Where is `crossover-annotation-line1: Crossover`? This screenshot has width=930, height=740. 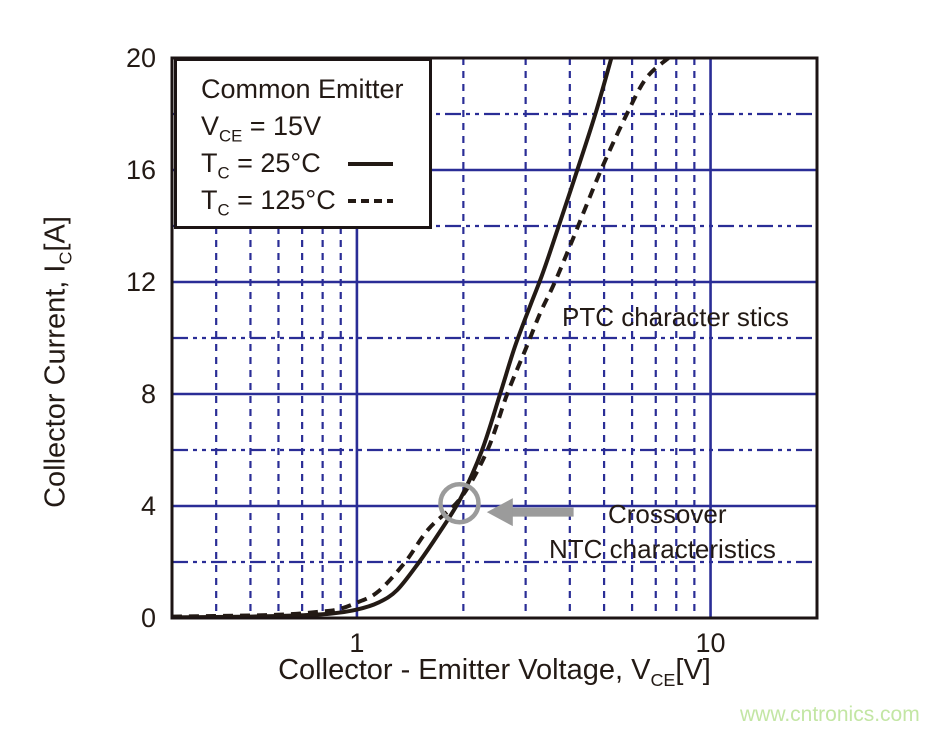 crossover-annotation-line1: Crossover is located at coordinates (667, 514).